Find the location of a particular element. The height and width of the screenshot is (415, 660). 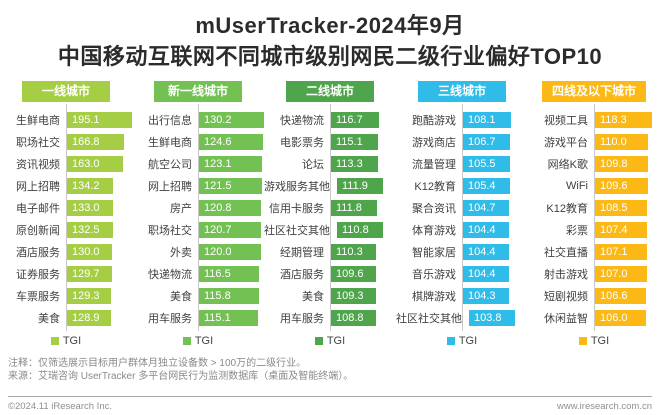

tgi-bar: 123.1 is located at coordinates (230, 164).